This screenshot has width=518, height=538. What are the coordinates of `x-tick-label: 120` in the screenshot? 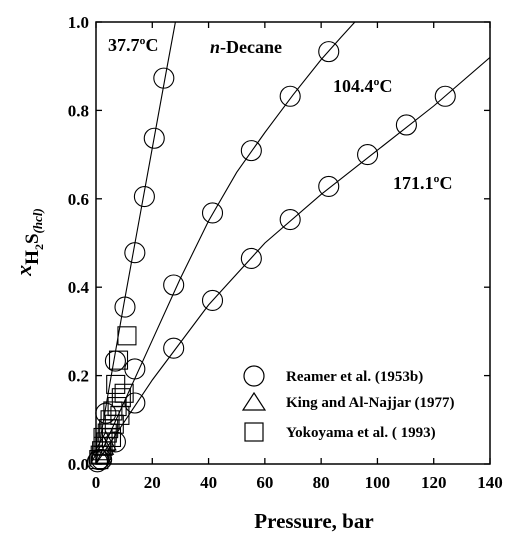 It's located at (434, 482).